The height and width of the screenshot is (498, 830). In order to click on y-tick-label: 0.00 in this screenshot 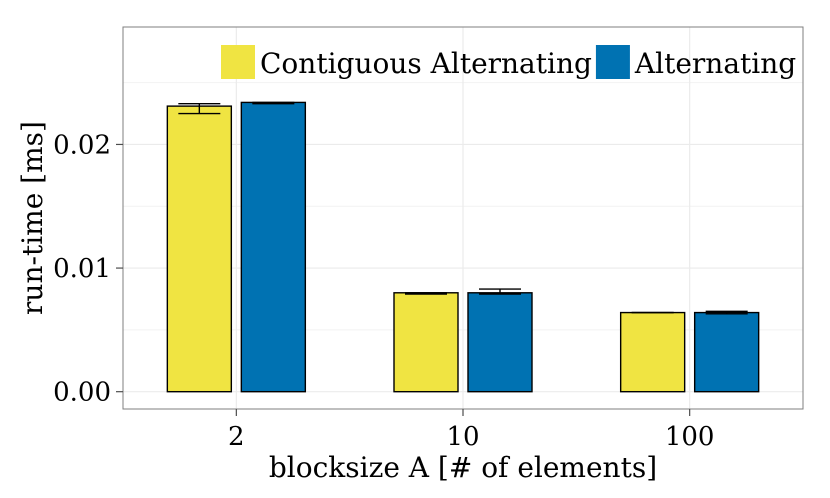, I will do `click(82, 393)`.